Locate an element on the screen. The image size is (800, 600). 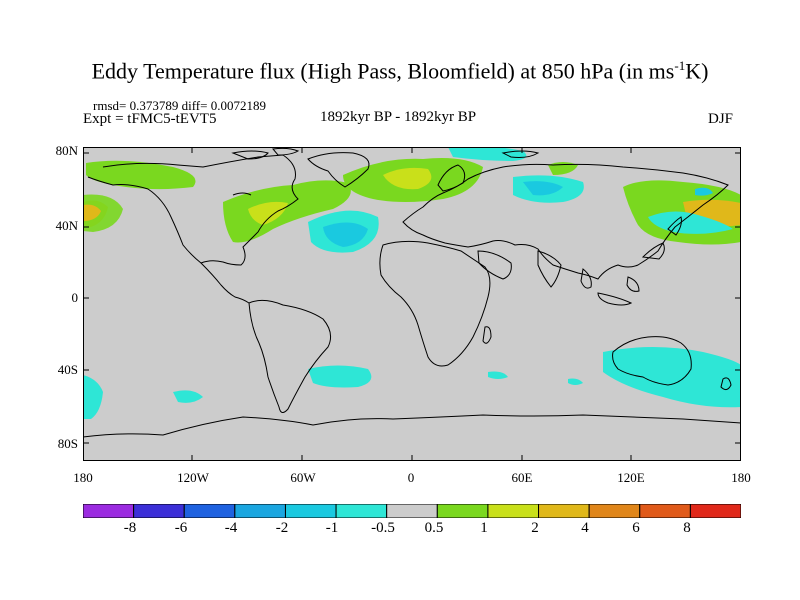
stats-label: rmsd= 0.373789 diff= 0.0072189 is located at coordinates (179, 105).